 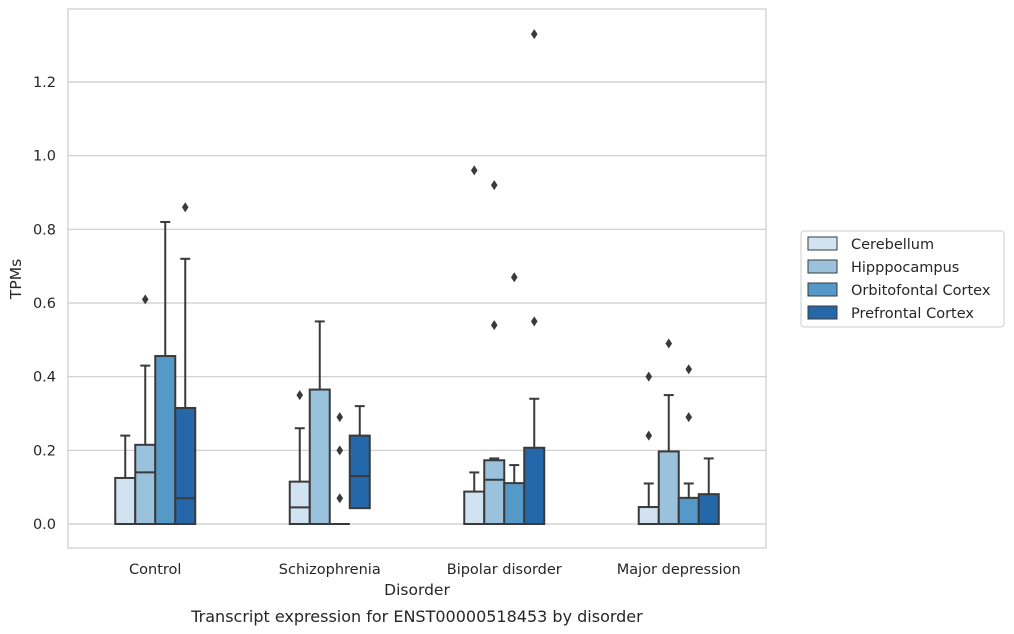 I want to click on y-tick-labels: 0.0 0.2 0.4 0.6 0.8 1.0 1.2, so click(x=44, y=304).